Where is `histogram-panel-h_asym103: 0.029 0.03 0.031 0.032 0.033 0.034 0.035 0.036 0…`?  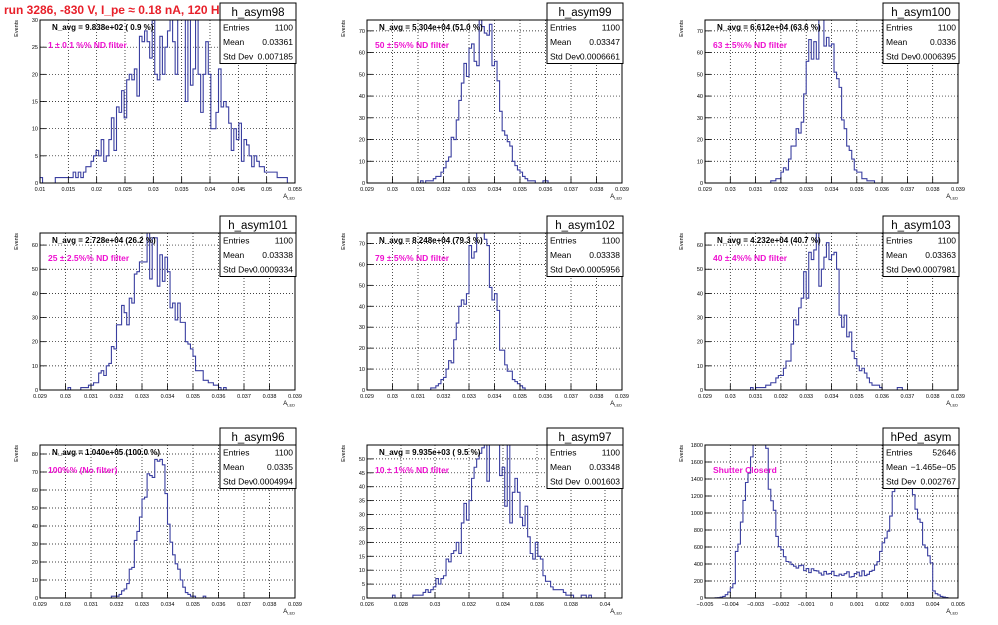
histogram-panel-h_asym103: 0.029 0.03 0.031 0.032 0.033 0.034 0.035 0.036 0… is located at coordinates (822, 311).